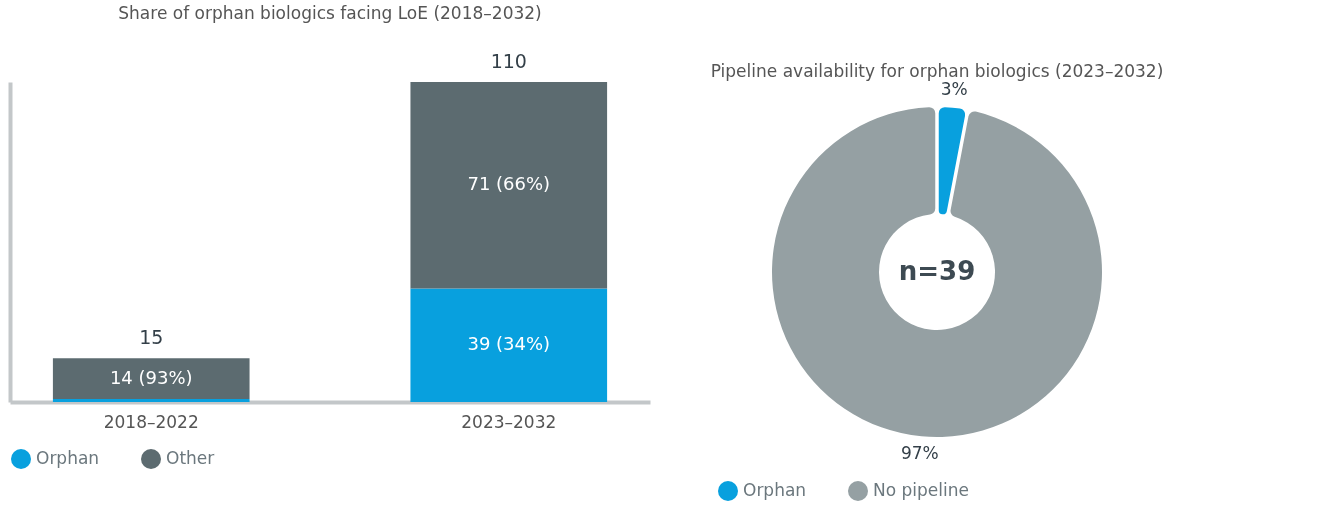 The height and width of the screenshot is (514, 1334). I want to click on data-label: 97%, so click(919, 453).